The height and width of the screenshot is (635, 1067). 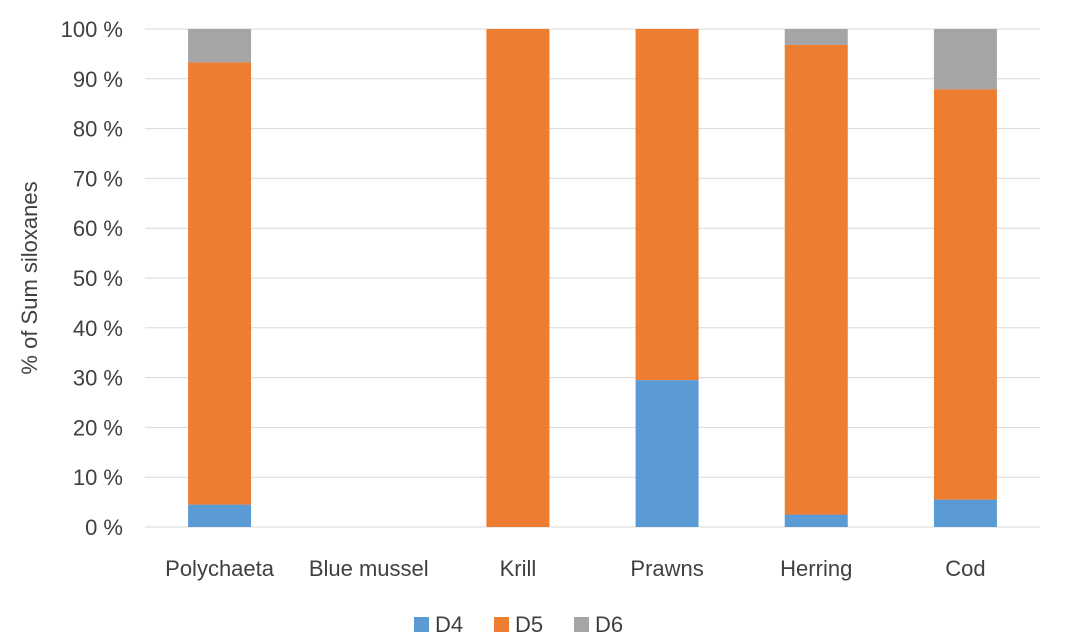 I want to click on legend-label: D4, so click(x=449, y=623).